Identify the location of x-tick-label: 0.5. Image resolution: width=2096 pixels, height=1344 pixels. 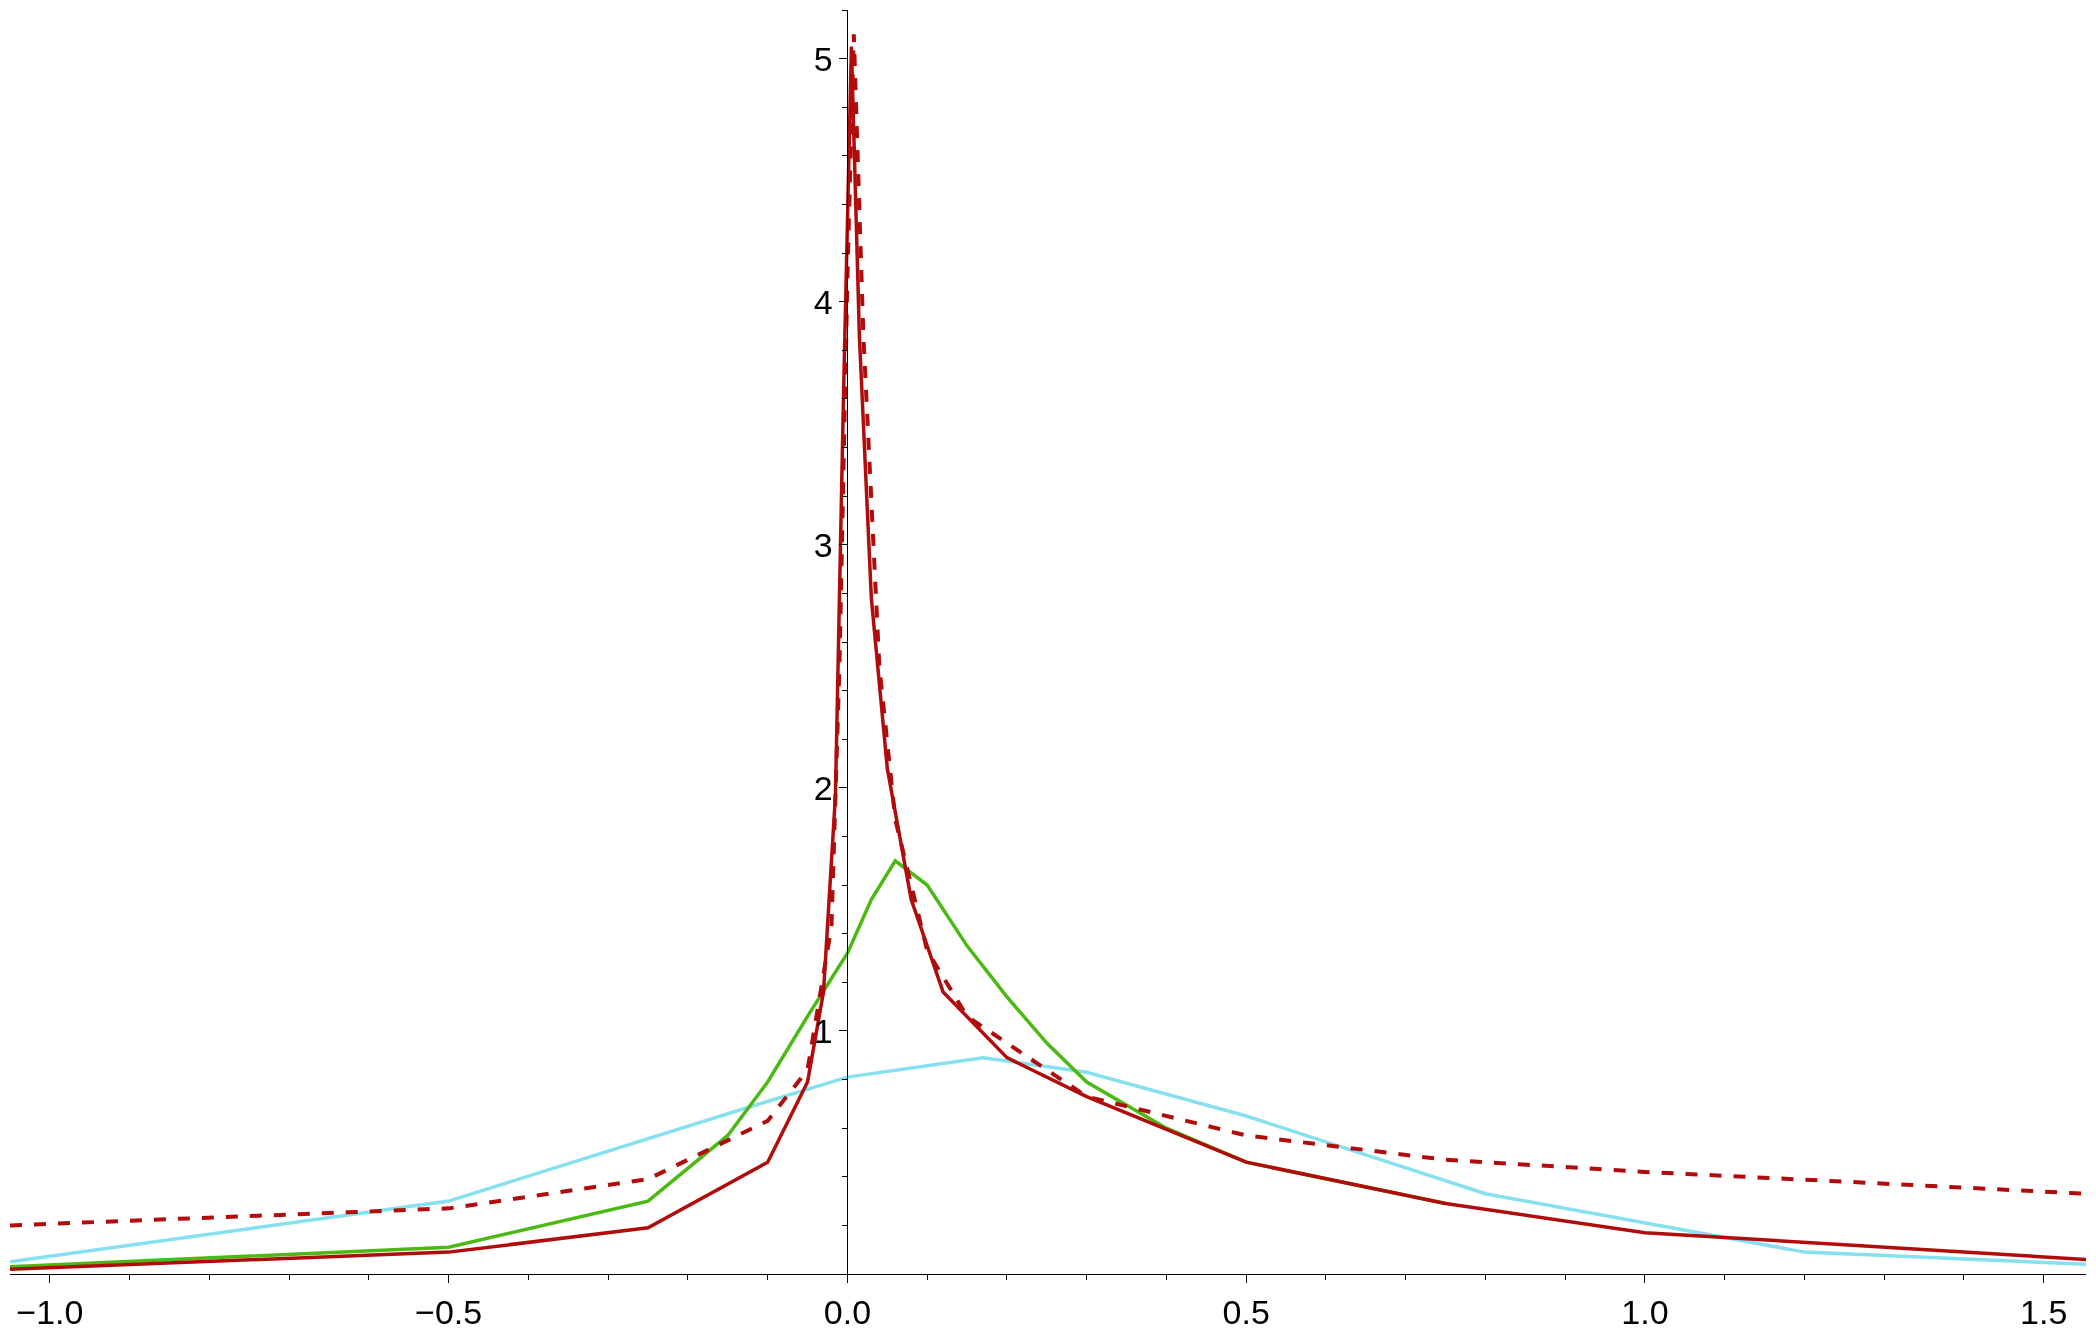
(1246, 1311).